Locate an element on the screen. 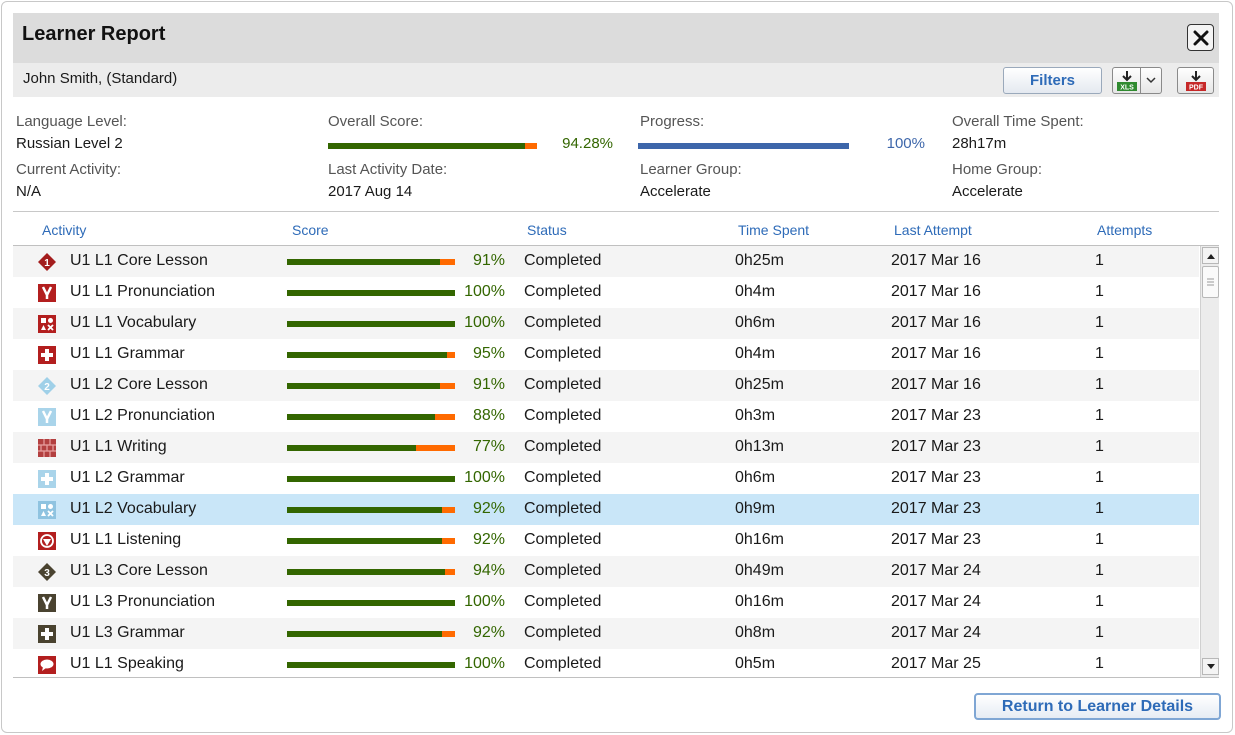 The image size is (1235, 735). score-percent: 92% is located at coordinates (488, 508).